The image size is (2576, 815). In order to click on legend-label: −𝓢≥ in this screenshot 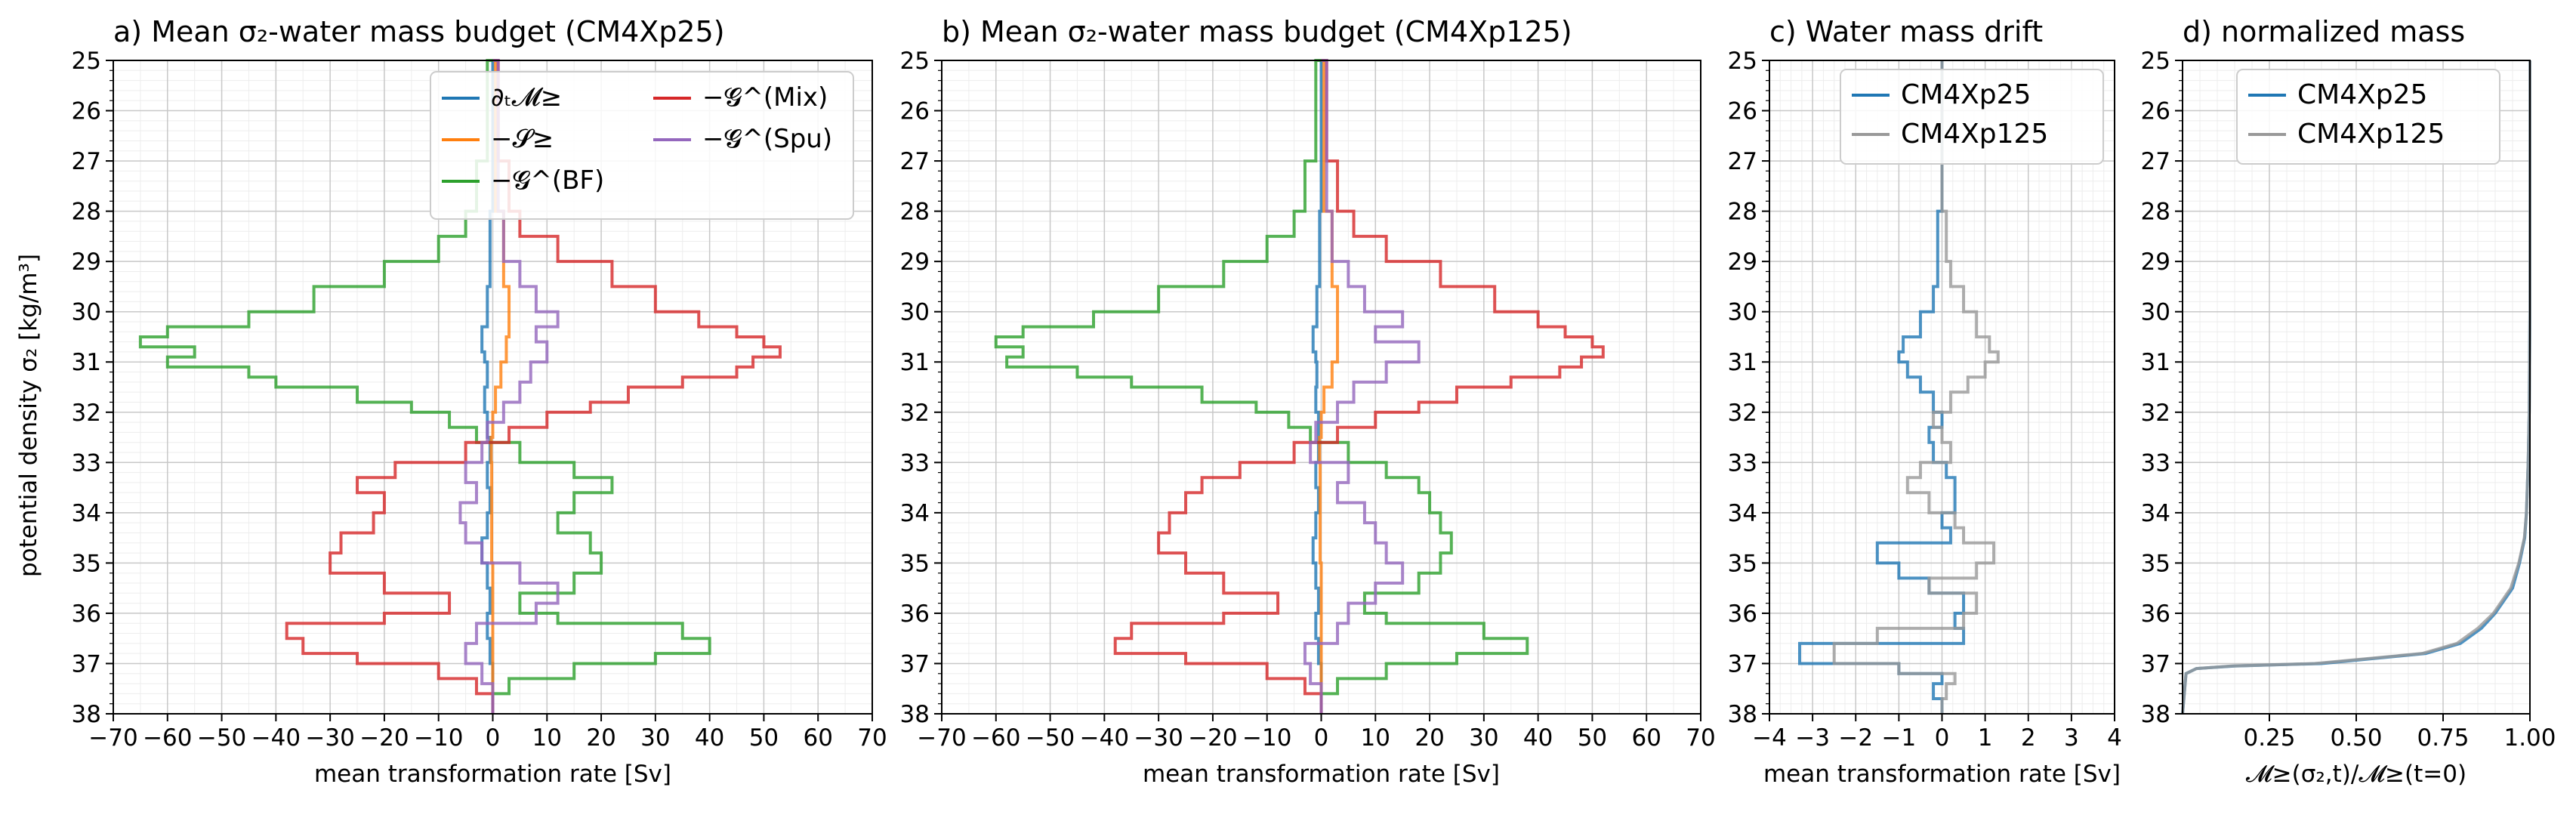, I will do `click(522, 139)`.